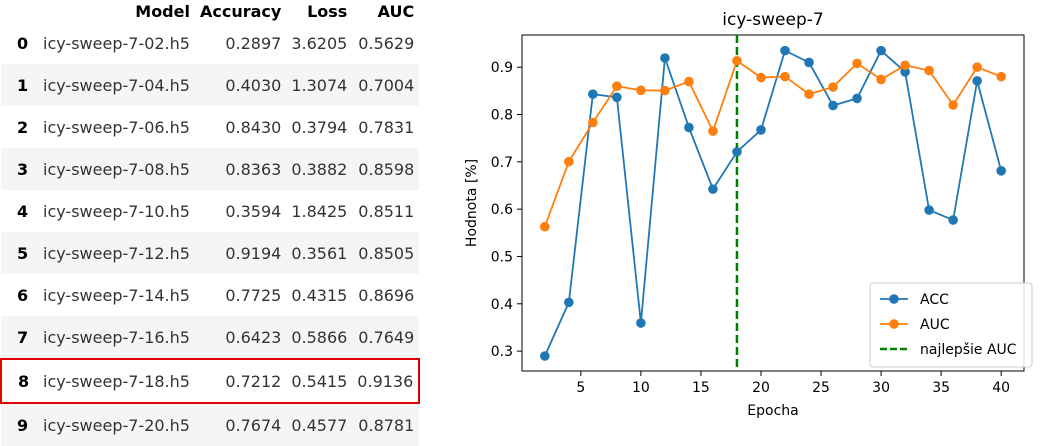 The height and width of the screenshot is (446, 1049). What do you see at coordinates (502, 68) in the screenshot?
I see `y-tick-label: 0.9` at bounding box center [502, 68].